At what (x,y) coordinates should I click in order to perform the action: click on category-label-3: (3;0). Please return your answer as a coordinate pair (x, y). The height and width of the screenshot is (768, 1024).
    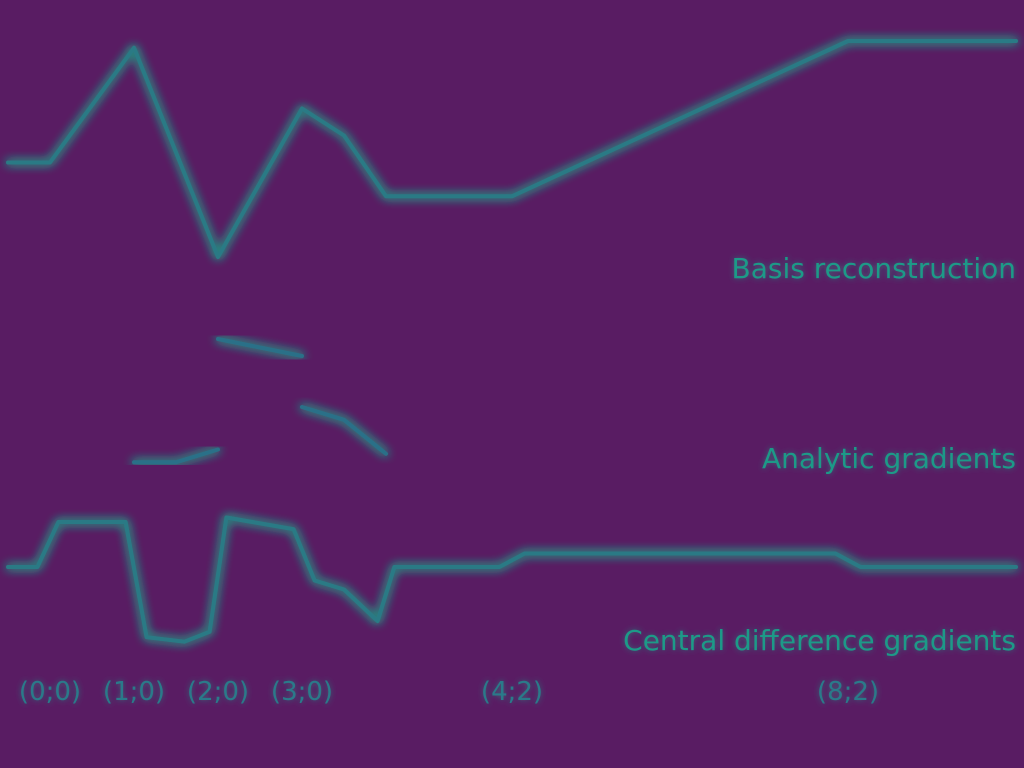
    Looking at the image, I should click on (302, 692).